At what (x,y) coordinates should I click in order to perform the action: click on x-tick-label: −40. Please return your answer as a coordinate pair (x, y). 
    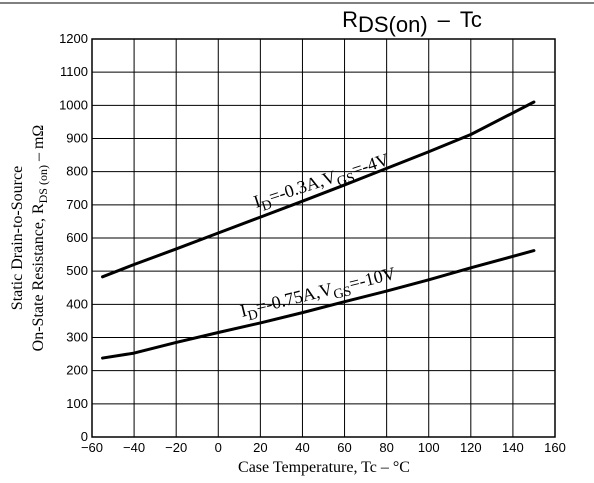
    Looking at the image, I should click on (134, 447).